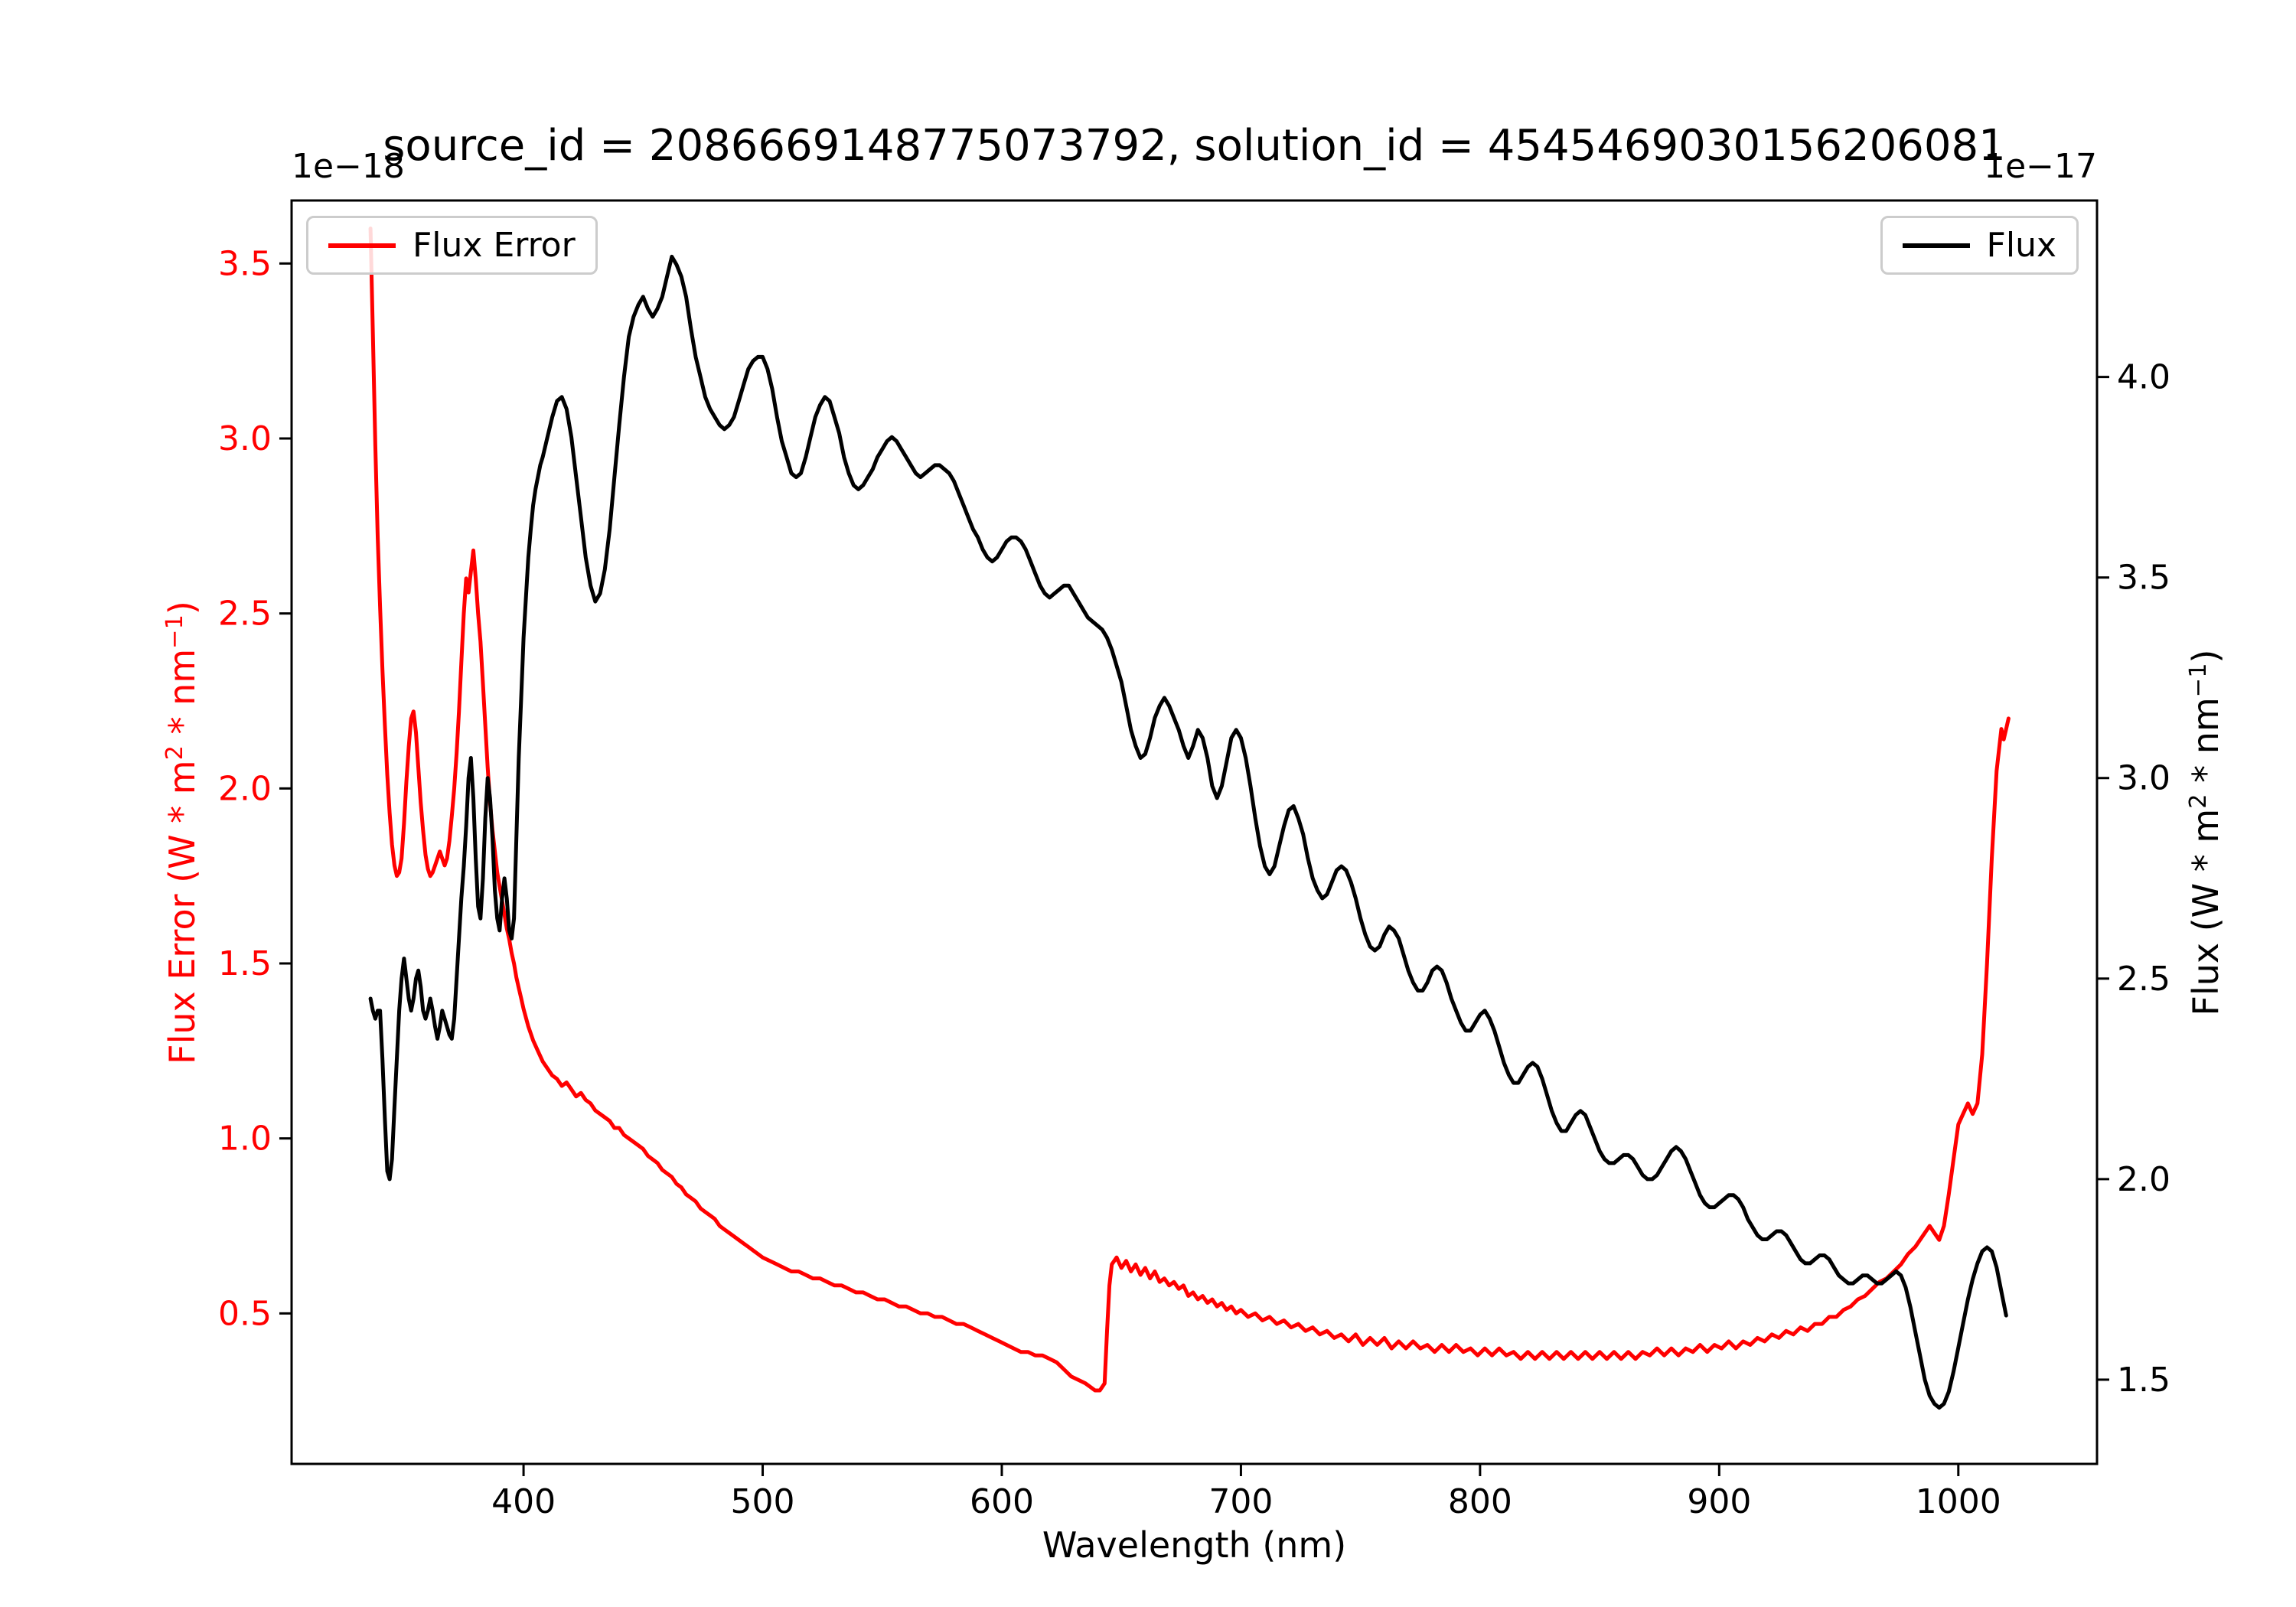  Describe the element at coordinates (2206, 745) in the screenshot. I see `right-y-axis-label-mid: * nm` at that location.